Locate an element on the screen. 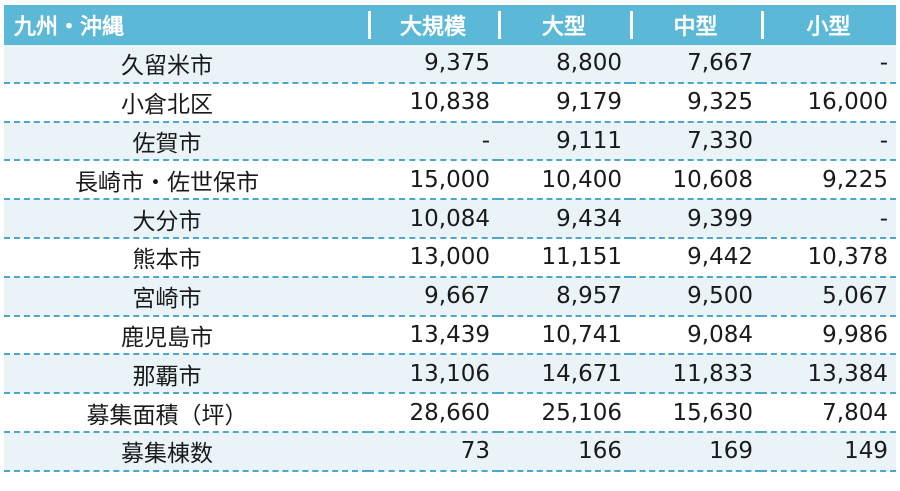 This screenshot has height=491, width=900. table-row: 募集面積（坪） 28,660 25,106 15,630 7,804 is located at coordinates (450, 413).